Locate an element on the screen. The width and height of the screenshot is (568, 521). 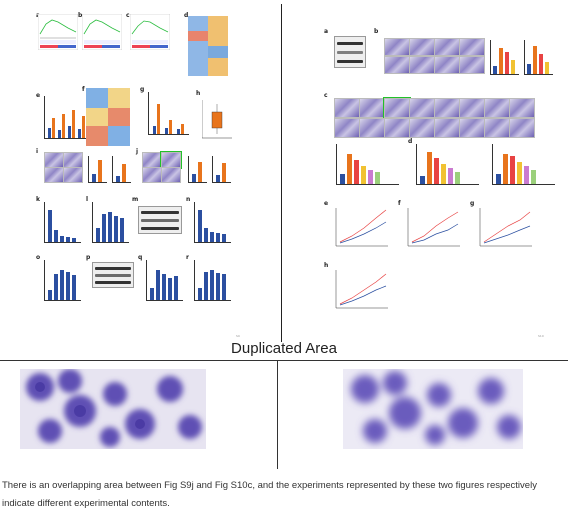
panel-label-i: i is located at coordinates (37, 151).